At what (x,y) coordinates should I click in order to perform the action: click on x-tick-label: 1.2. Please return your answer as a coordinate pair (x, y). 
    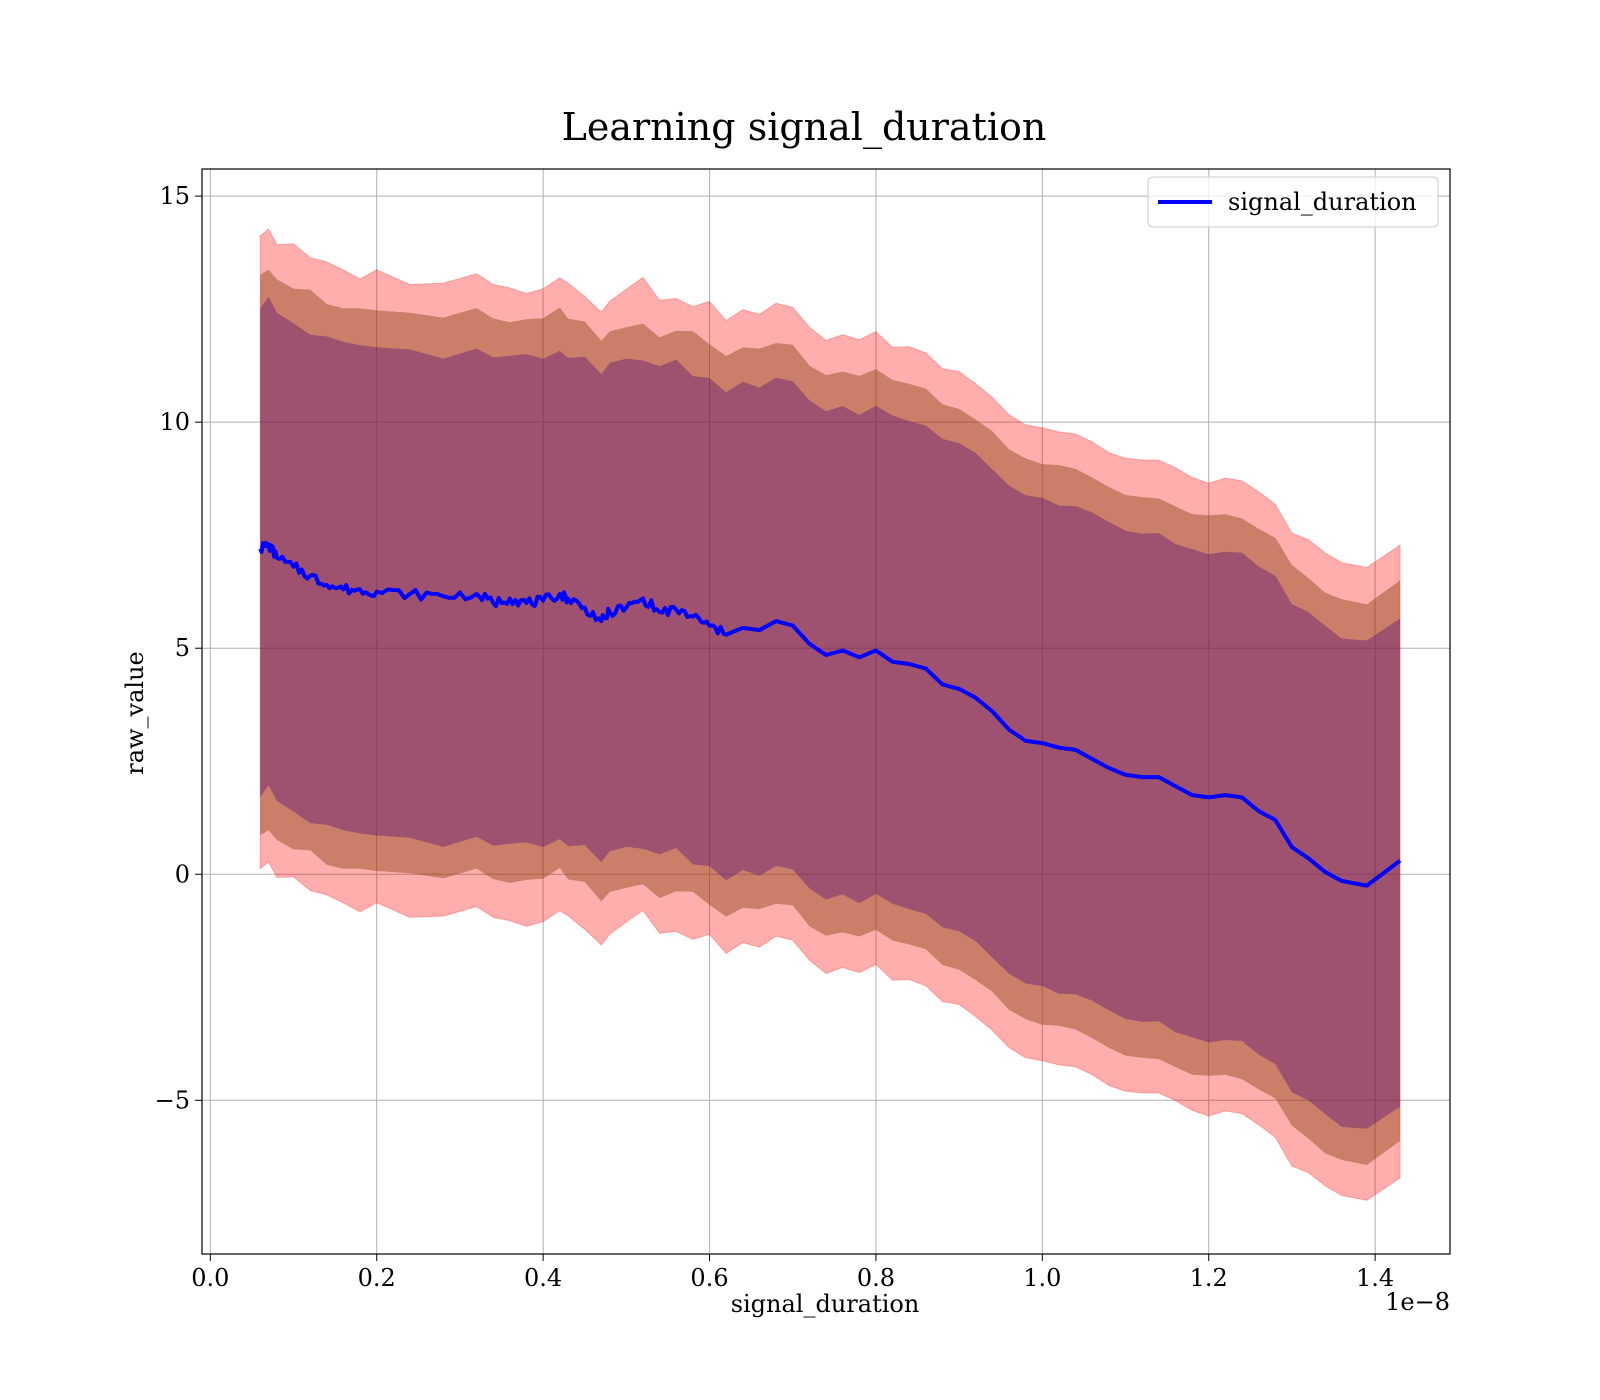
    Looking at the image, I should click on (1209, 1278).